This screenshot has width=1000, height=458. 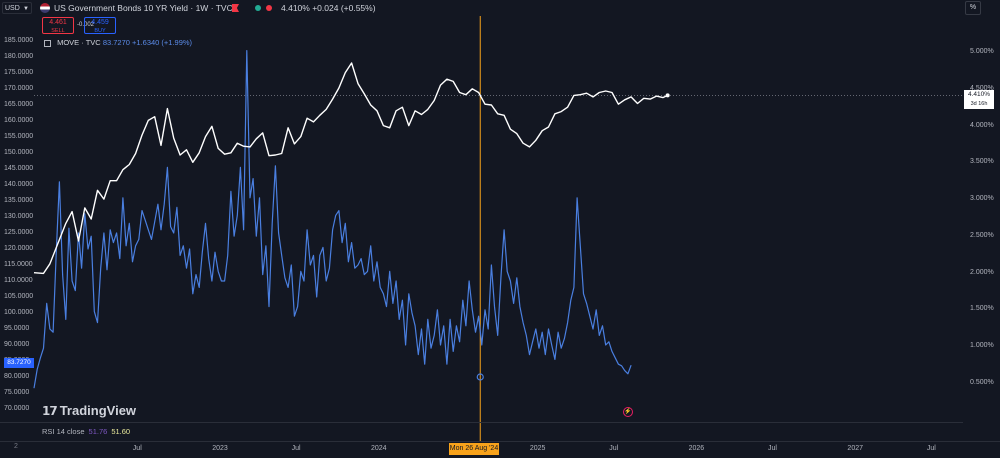 What do you see at coordinates (982, 309) in the screenshot?
I see `right-axis-tick: 1.500%` at bounding box center [982, 309].